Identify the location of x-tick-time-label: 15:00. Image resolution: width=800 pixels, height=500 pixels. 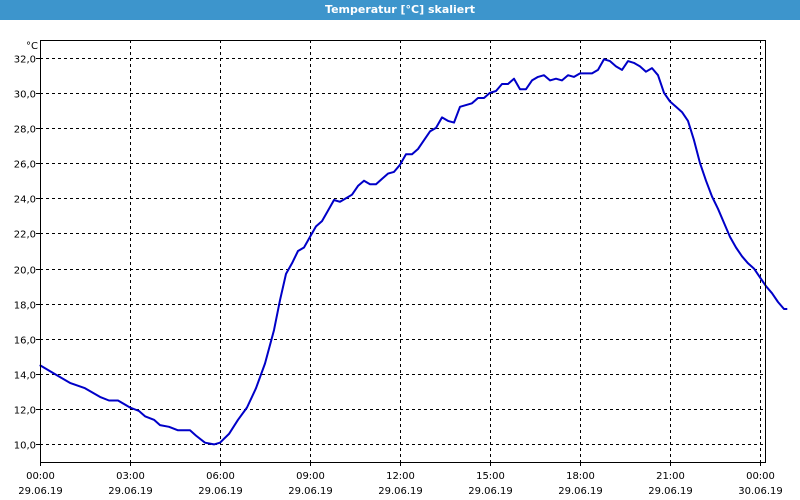
(490, 476).